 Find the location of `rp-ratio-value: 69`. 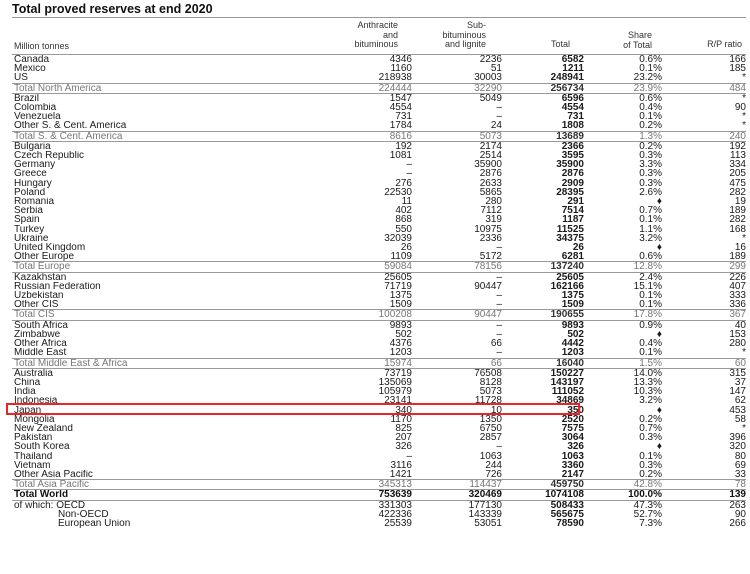

rp-ratio-value: 69 is located at coordinates (740, 465).